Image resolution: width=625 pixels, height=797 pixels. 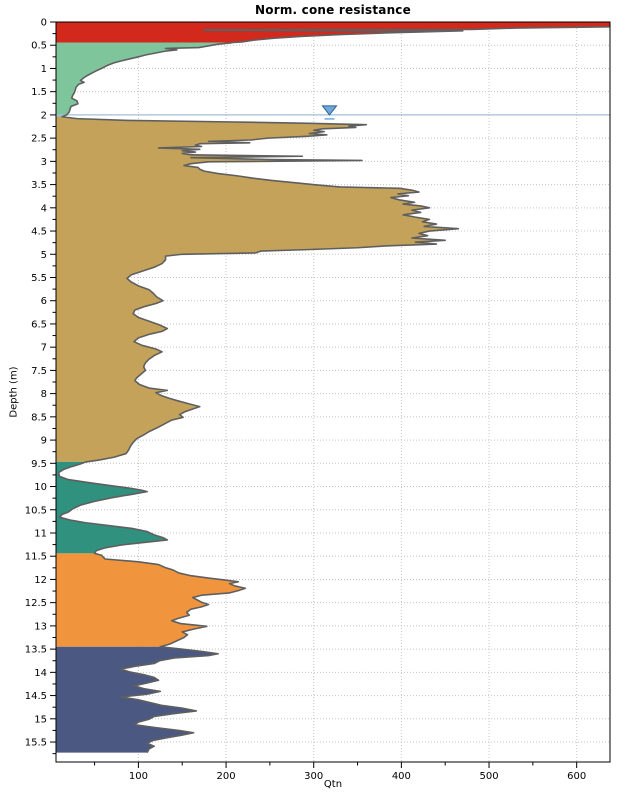 I want to click on y-tick-label: 14.5, so click(x=36, y=696).